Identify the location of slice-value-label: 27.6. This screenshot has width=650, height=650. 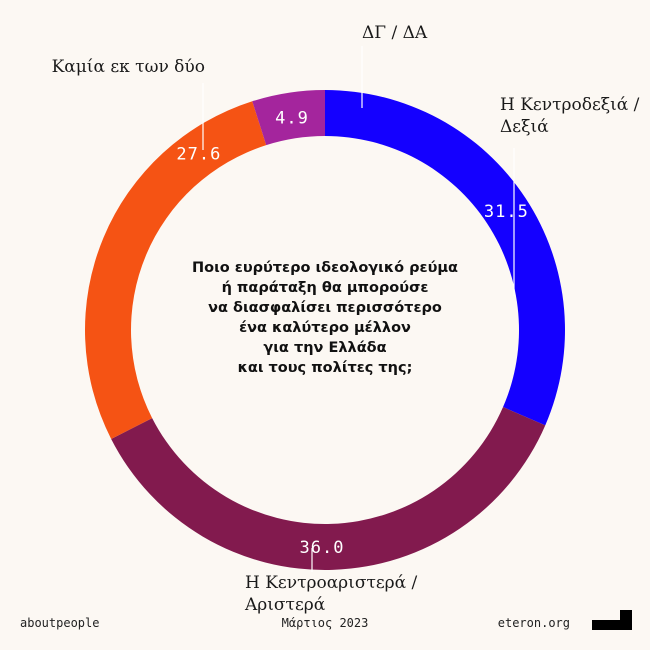
(198, 154).